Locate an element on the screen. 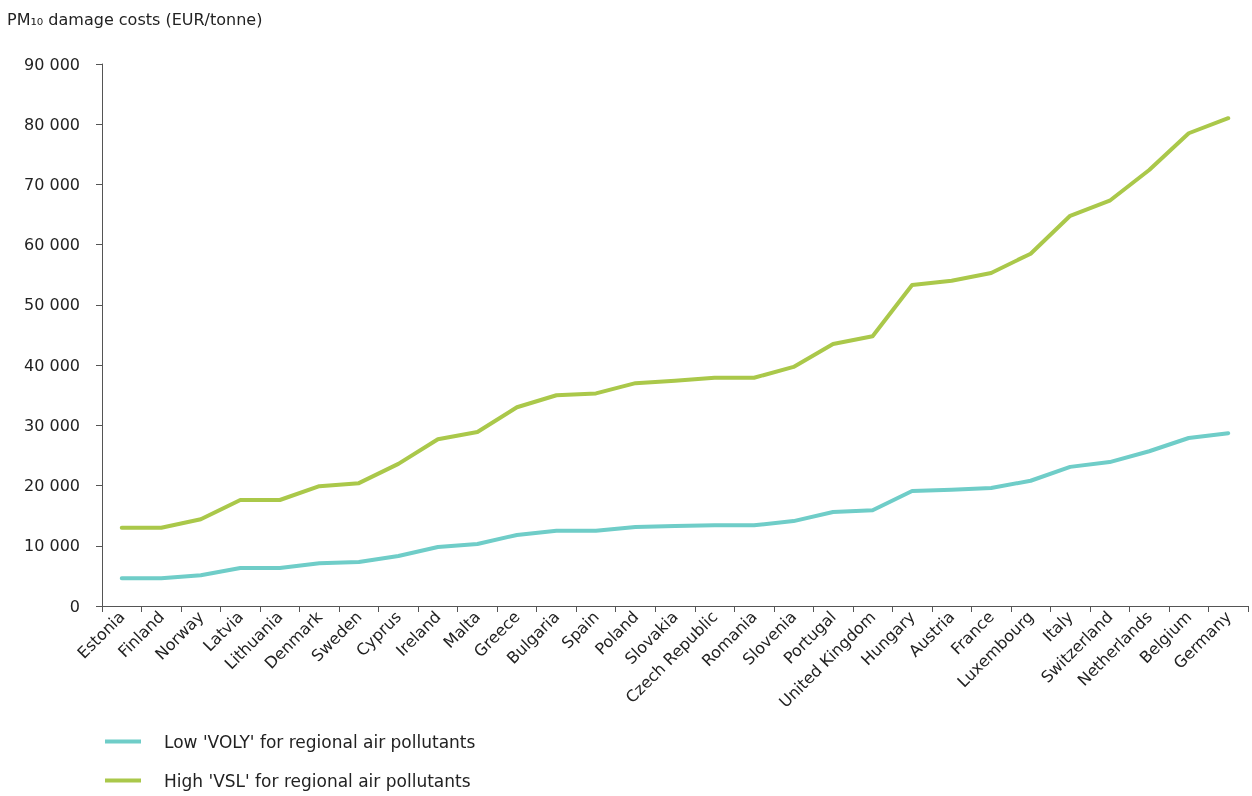 This screenshot has height=796, width=1252. y-tick-label: 30 000 is located at coordinates (52, 425).